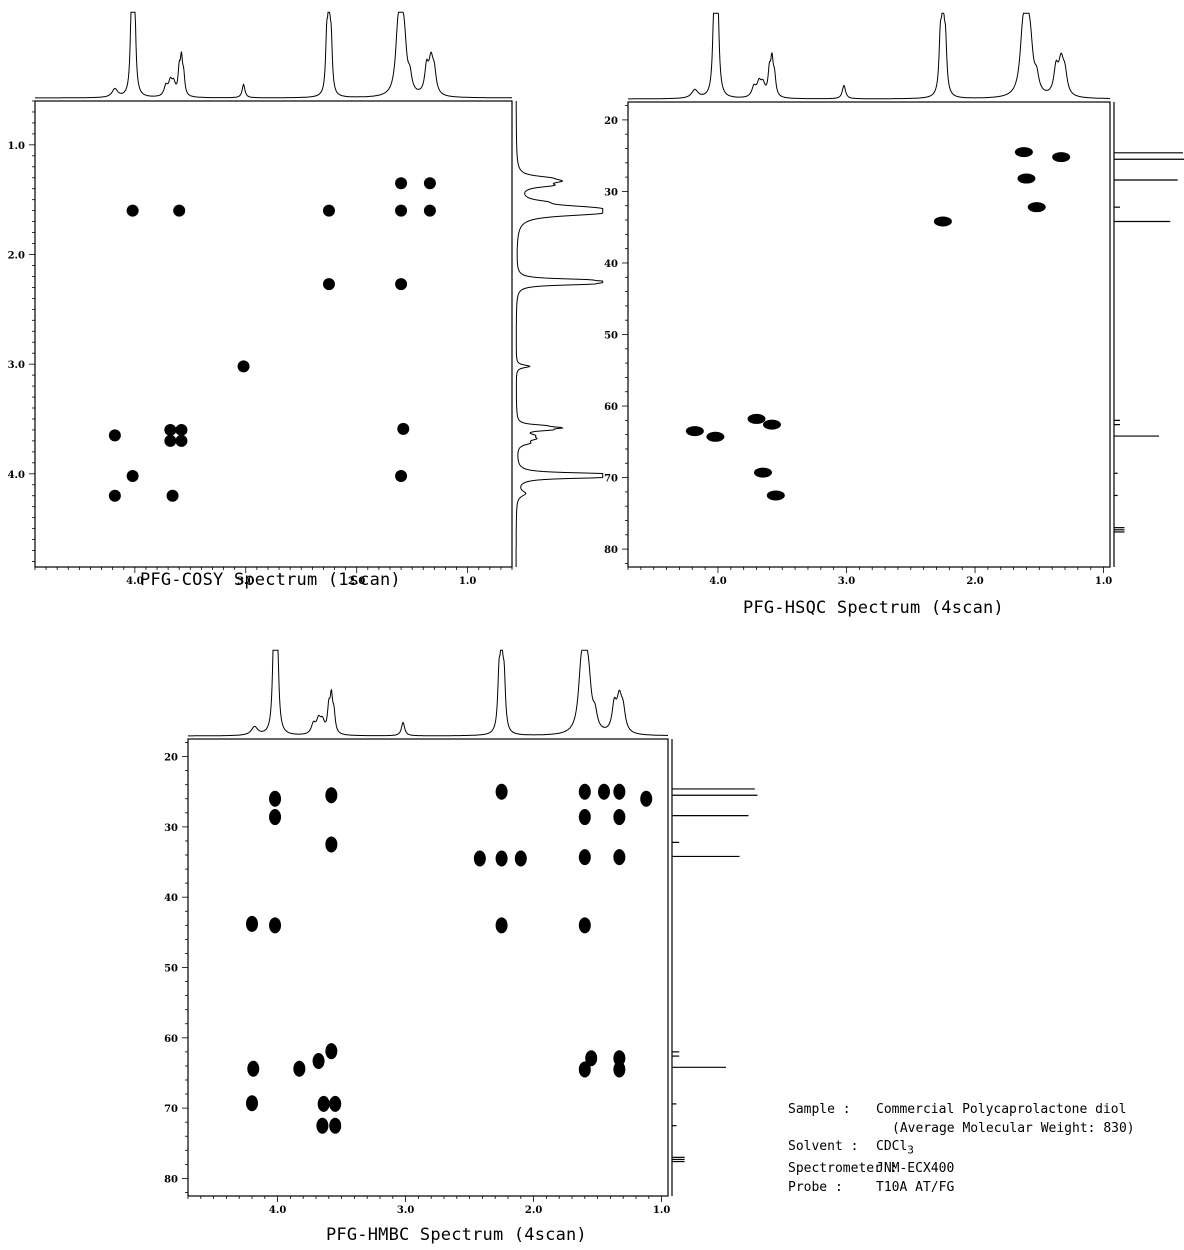 This screenshot has height=1250, width=1184. What do you see at coordinates (1103, 581) in the screenshot?
I see `hsqc-x-tick-label: 1.0` at bounding box center [1103, 581].